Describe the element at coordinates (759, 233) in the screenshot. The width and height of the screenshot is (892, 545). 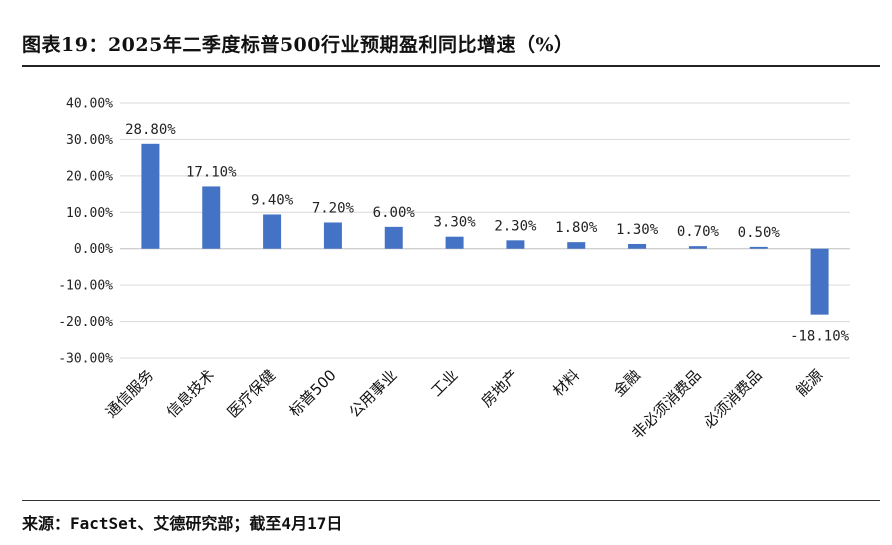
I see `data-label: 0.50%` at that location.